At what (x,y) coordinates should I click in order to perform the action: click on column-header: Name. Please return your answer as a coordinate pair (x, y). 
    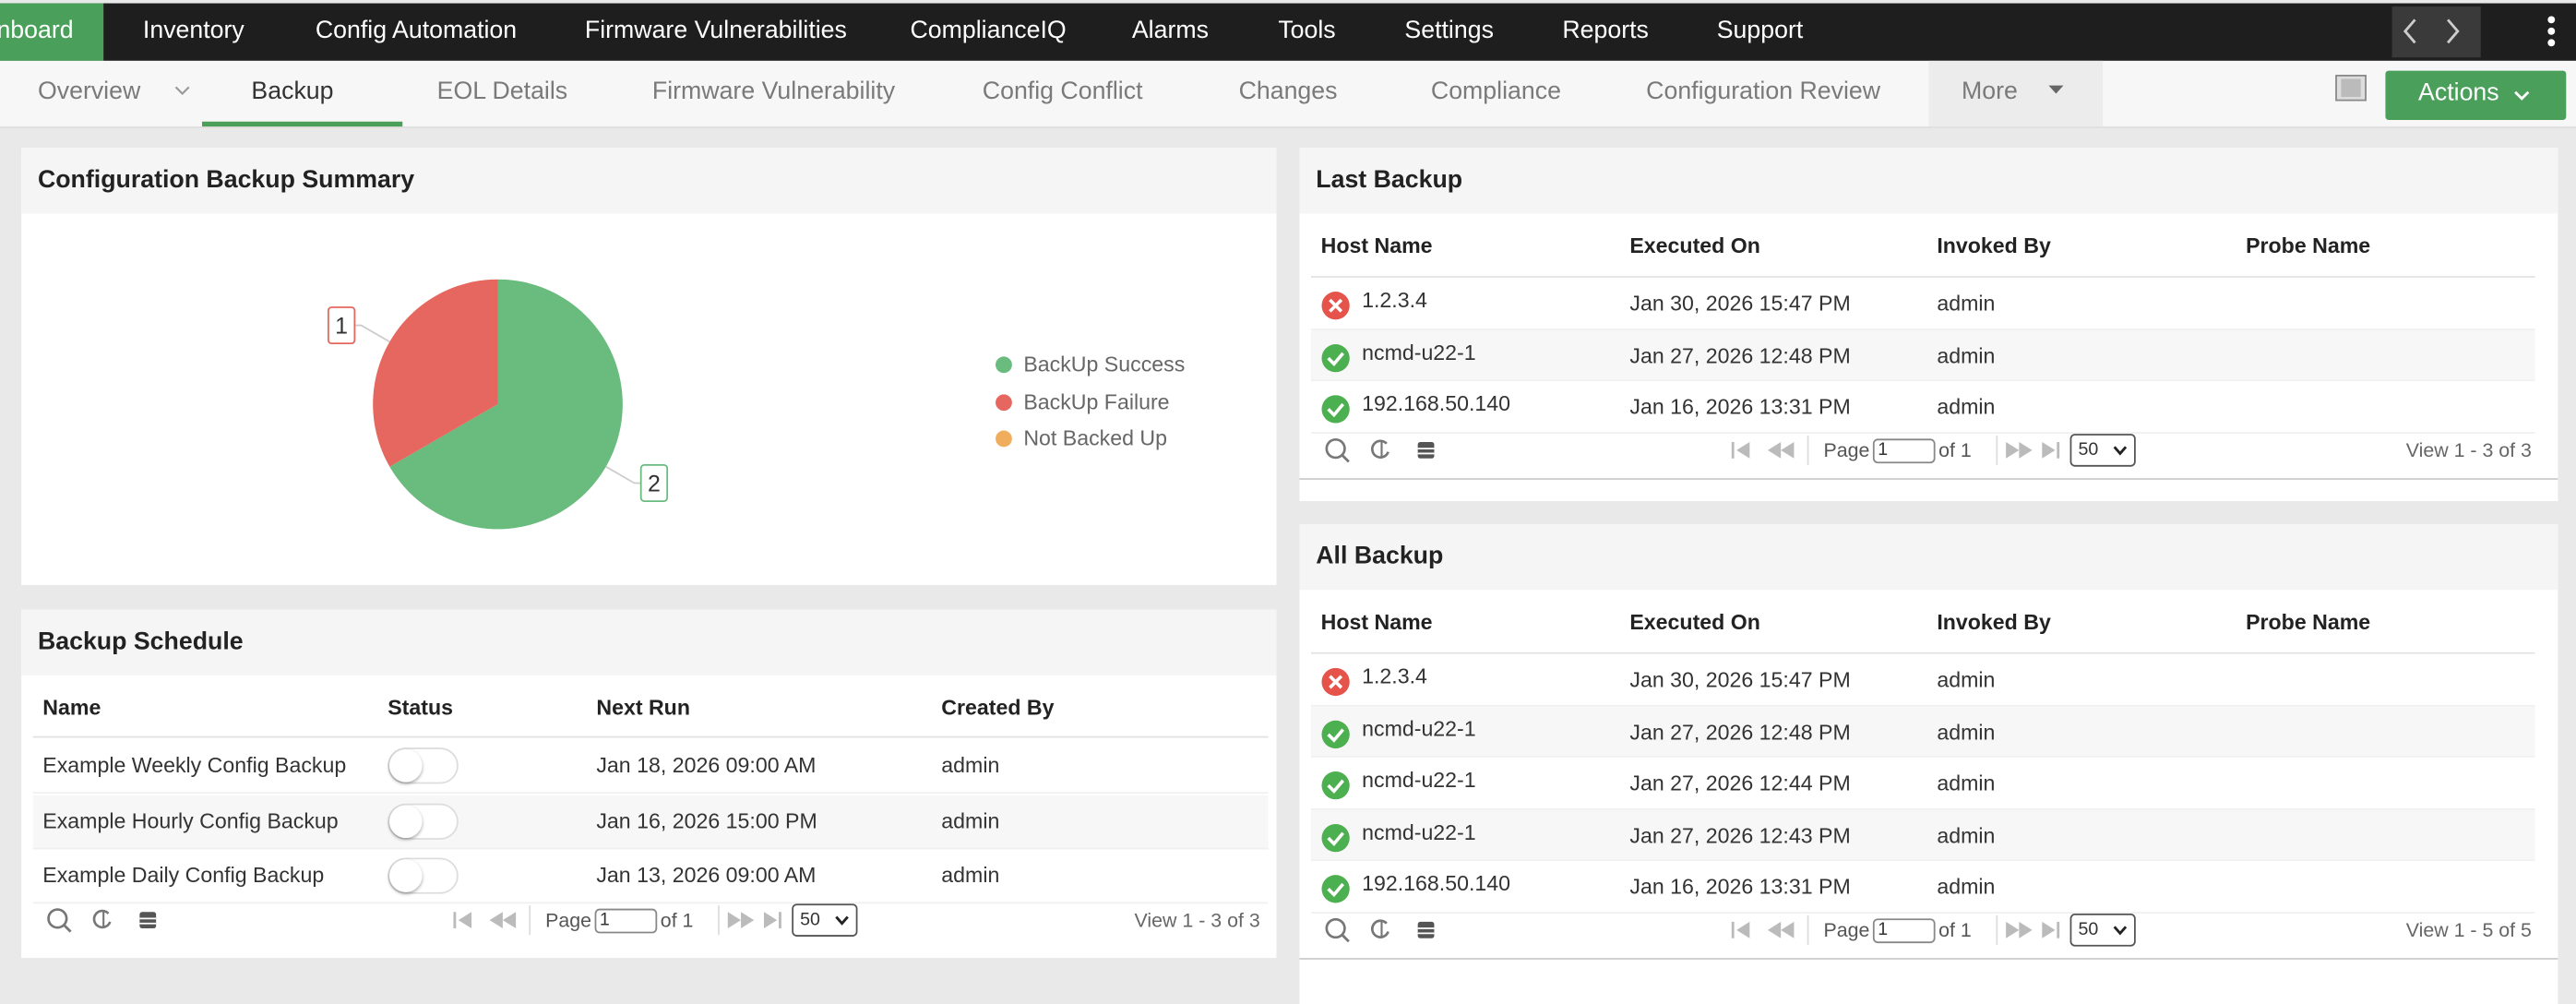
    Looking at the image, I should click on (71, 707).